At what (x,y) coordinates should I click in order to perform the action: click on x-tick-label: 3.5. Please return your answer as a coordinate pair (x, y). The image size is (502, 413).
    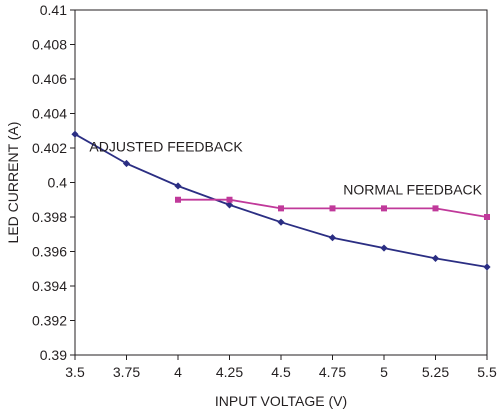
    Looking at the image, I should click on (75, 372).